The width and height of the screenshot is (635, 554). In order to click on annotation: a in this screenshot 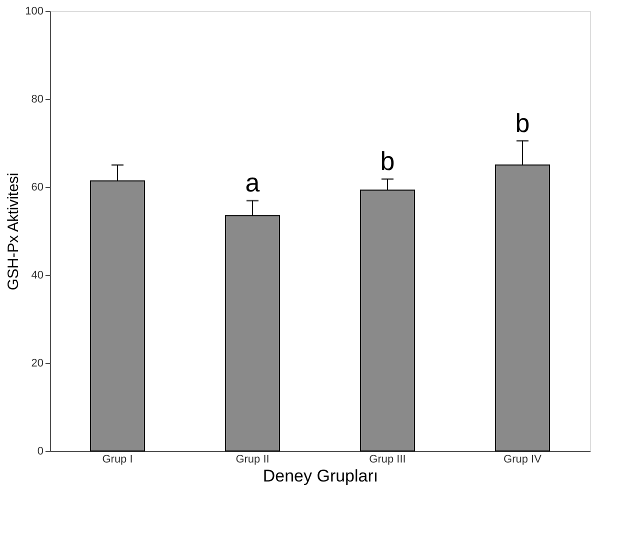, I will do `click(252, 183)`.